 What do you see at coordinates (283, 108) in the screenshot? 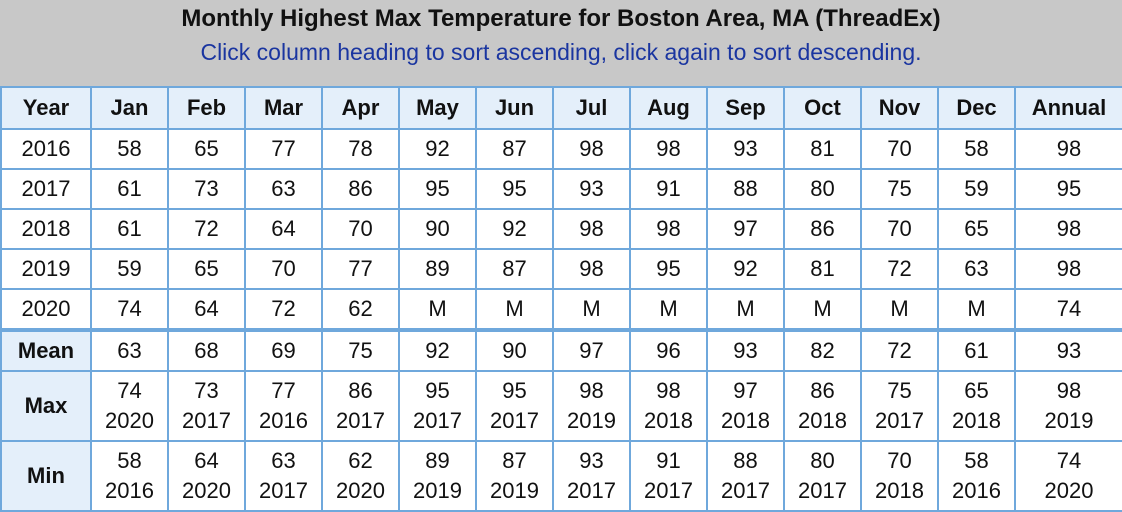
I see `column-heading-mar: Mar` at bounding box center [283, 108].